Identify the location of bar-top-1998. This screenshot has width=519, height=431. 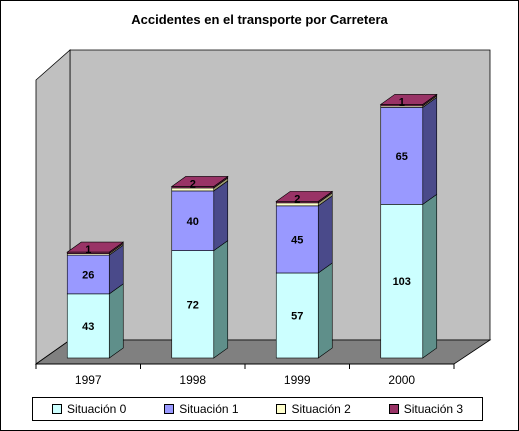
(199, 181).